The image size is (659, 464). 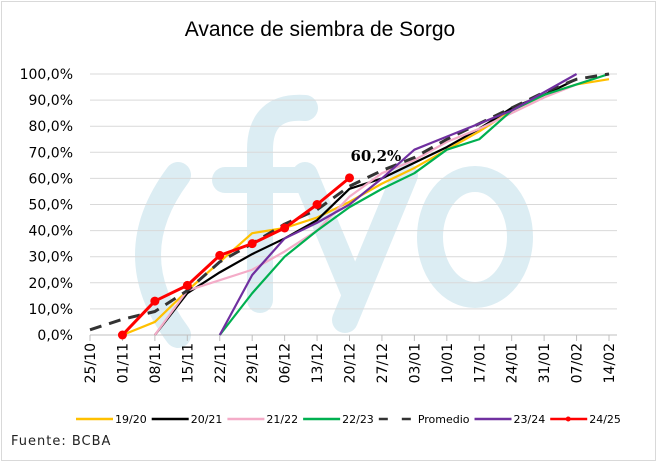 What do you see at coordinates (475, 237) in the screenshot?
I see `watermark-o` at bounding box center [475, 237].